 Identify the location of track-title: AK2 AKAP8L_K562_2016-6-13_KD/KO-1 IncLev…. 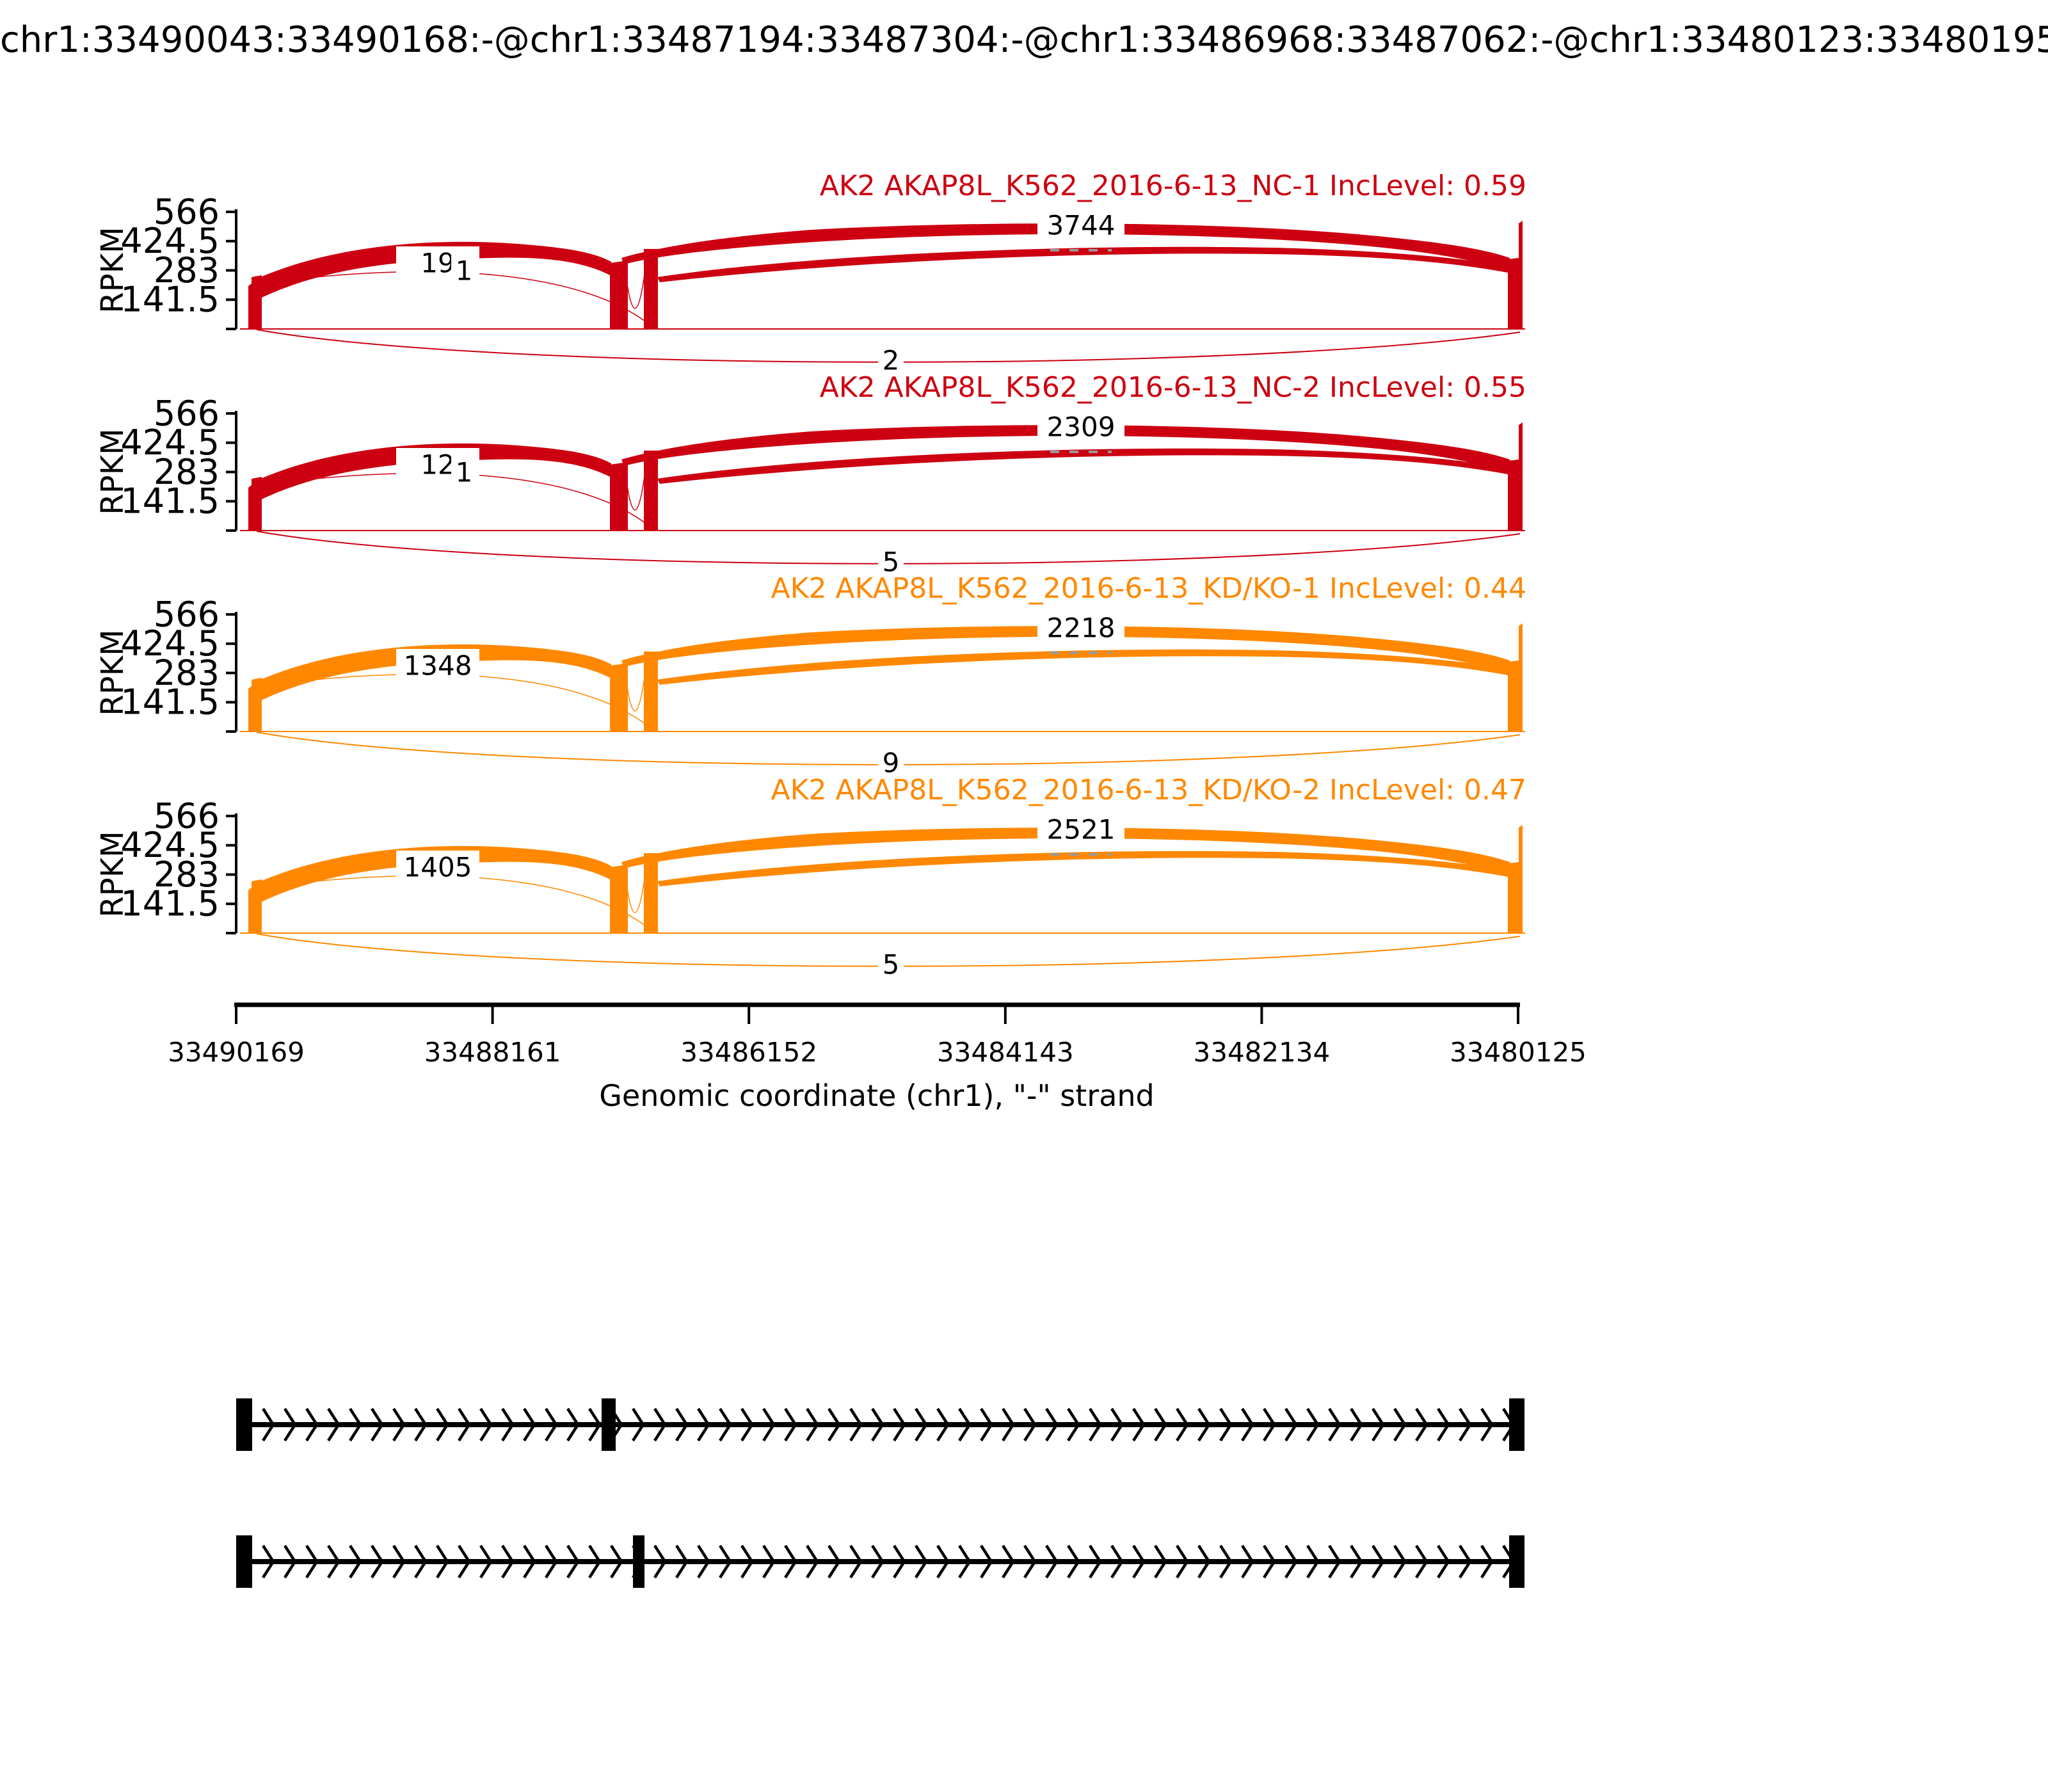
(1148, 588).